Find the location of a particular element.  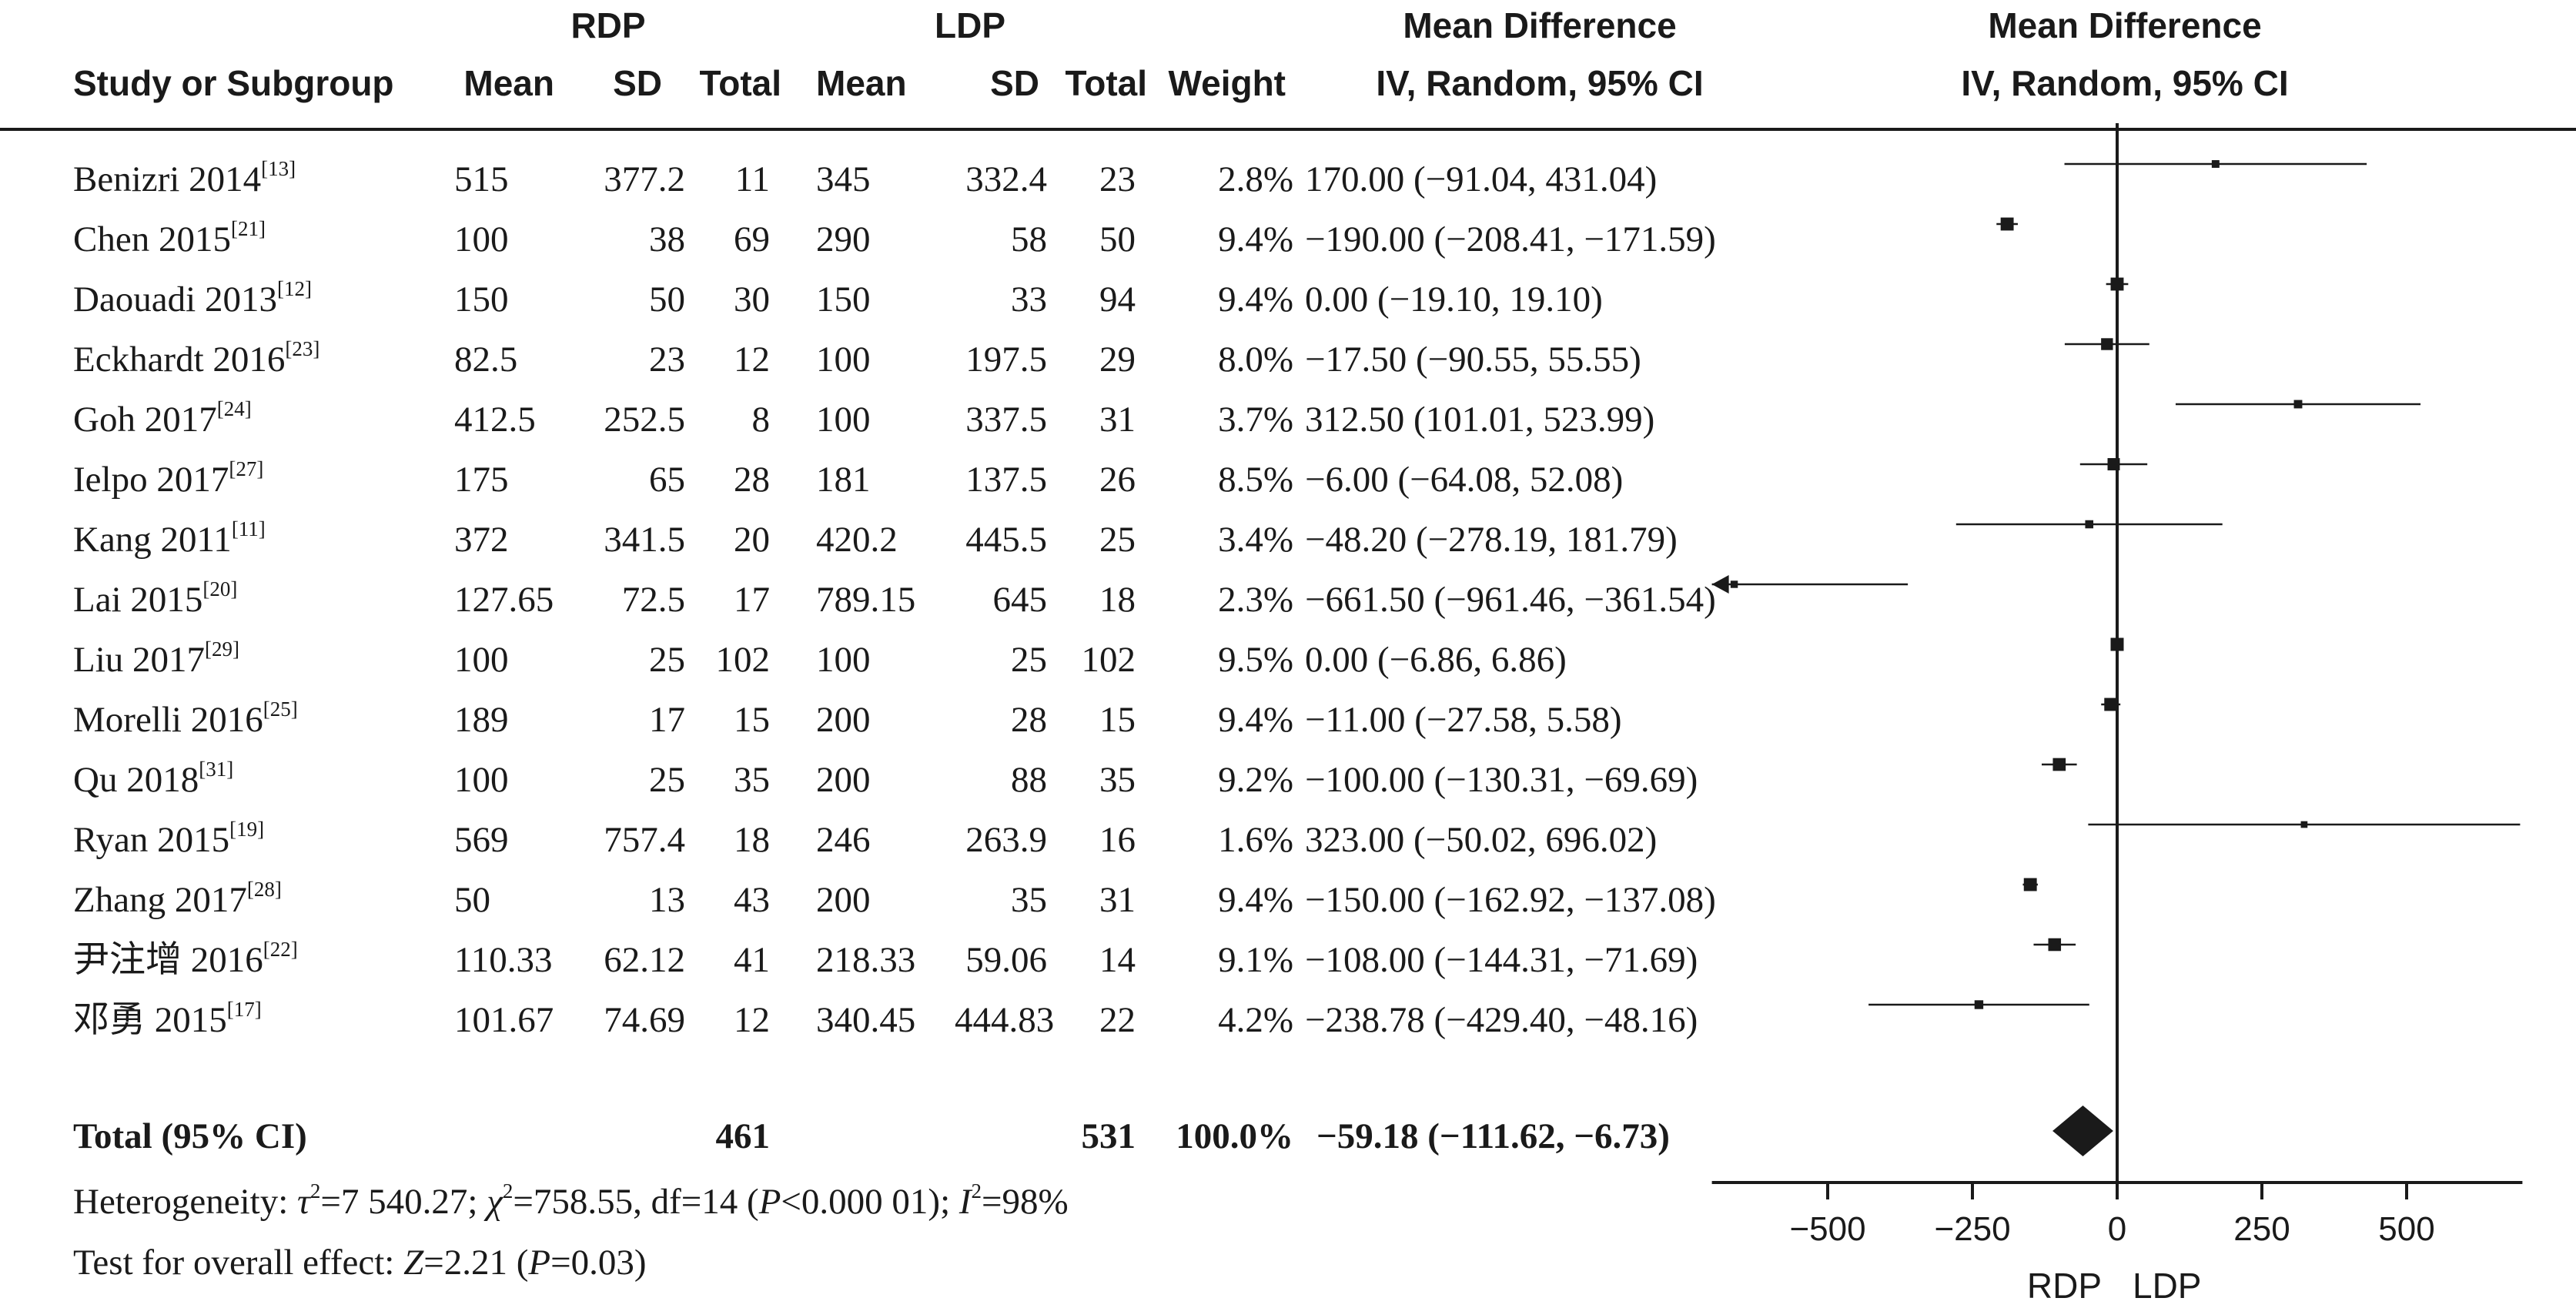

x-tick-label: −500 is located at coordinates (1827, 1229).